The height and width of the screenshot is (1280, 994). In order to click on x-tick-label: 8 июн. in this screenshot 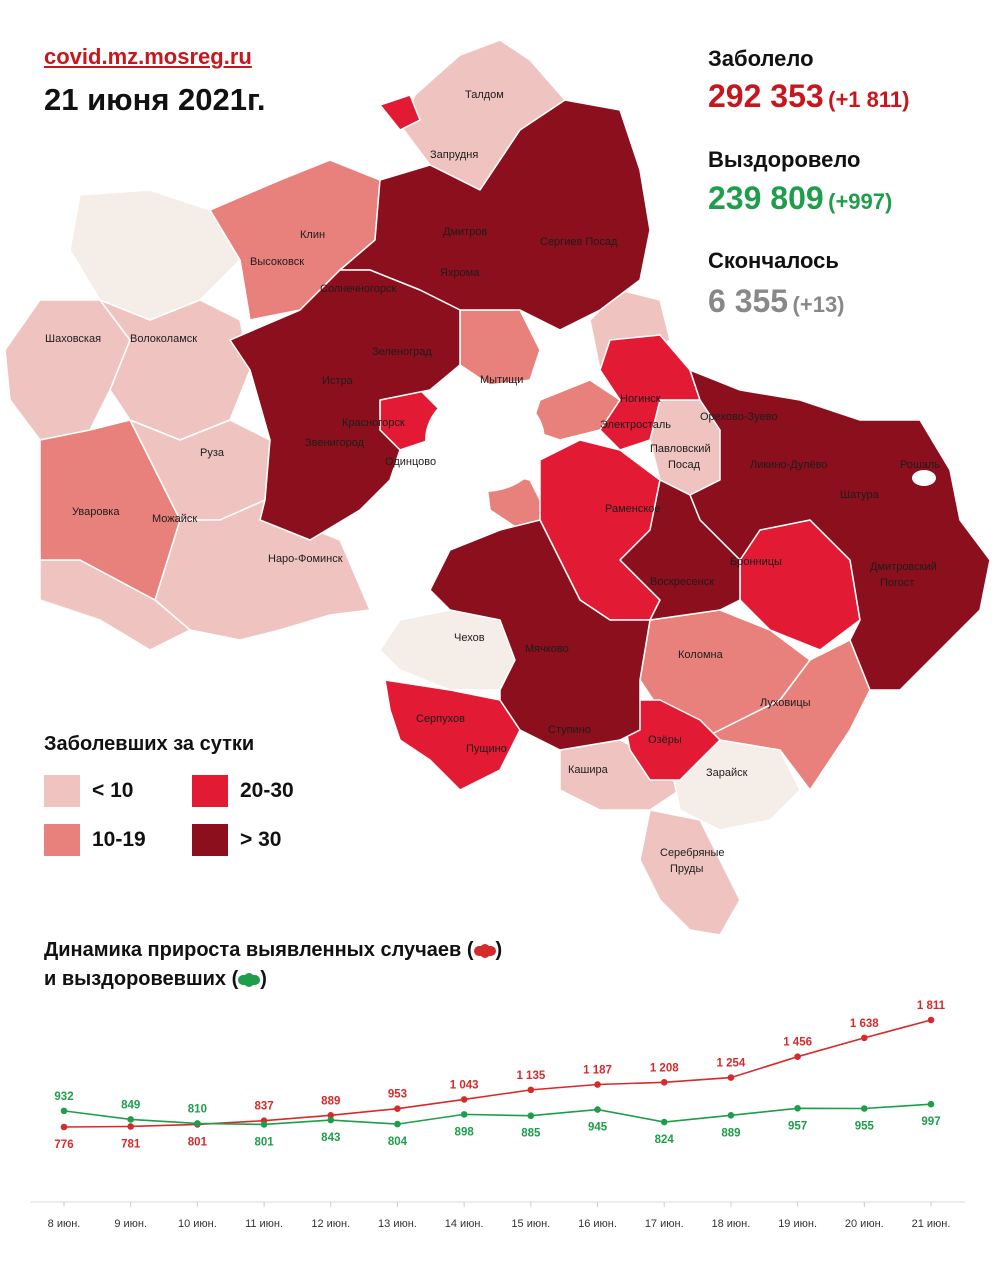, I will do `click(64, 1224)`.